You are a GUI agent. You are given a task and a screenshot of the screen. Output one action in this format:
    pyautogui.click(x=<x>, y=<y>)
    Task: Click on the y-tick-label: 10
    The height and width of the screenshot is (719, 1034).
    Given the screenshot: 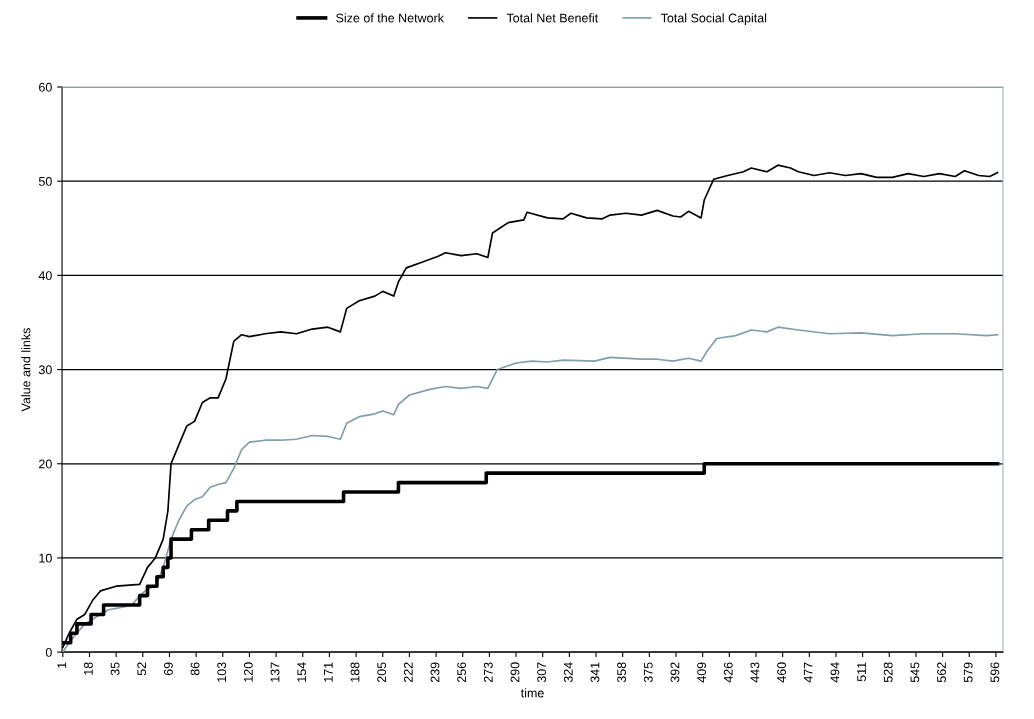 What is the action you would take?
    pyautogui.click(x=45, y=558)
    